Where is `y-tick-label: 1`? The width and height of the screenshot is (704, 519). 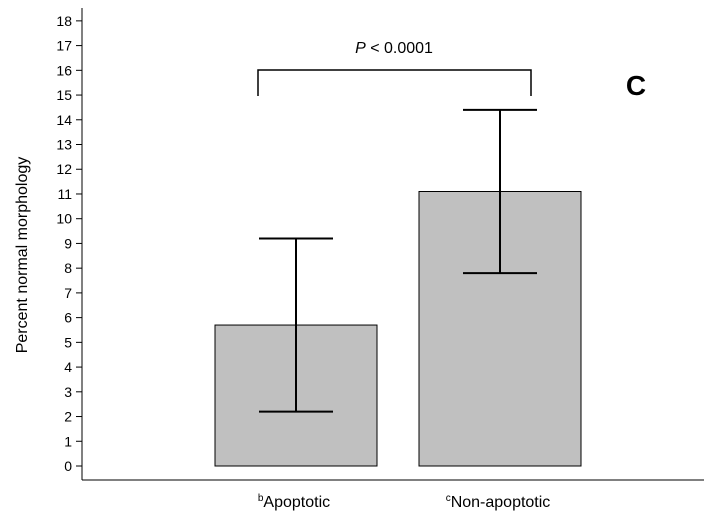
y-tick-label: 1 is located at coordinates (68, 441).